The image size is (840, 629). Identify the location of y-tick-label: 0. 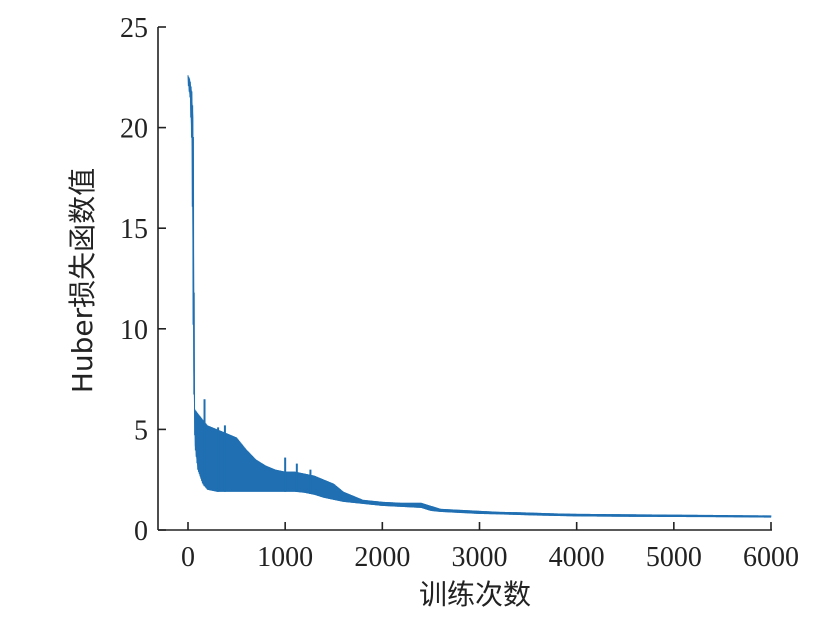
(141, 531).